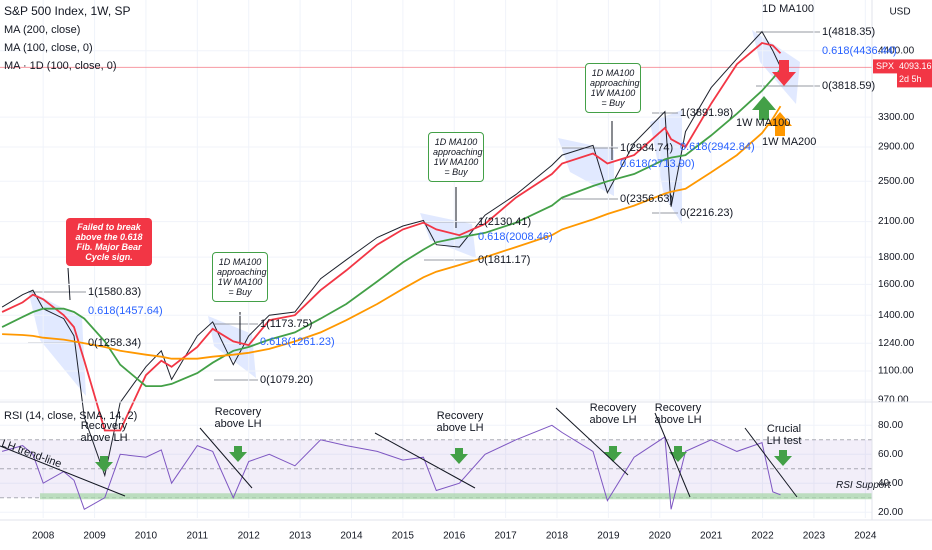 This screenshot has width=932, height=550. What do you see at coordinates (515, 237) in the screenshot?
I see `annotation: 0.618(2008.46)` at bounding box center [515, 237].